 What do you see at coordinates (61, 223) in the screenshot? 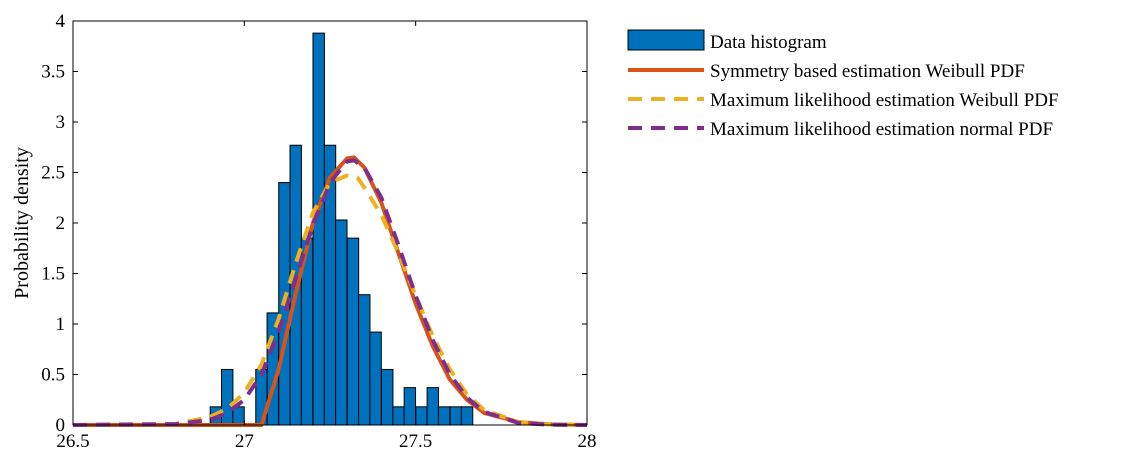
I see `y-tick-label: 2` at bounding box center [61, 223].